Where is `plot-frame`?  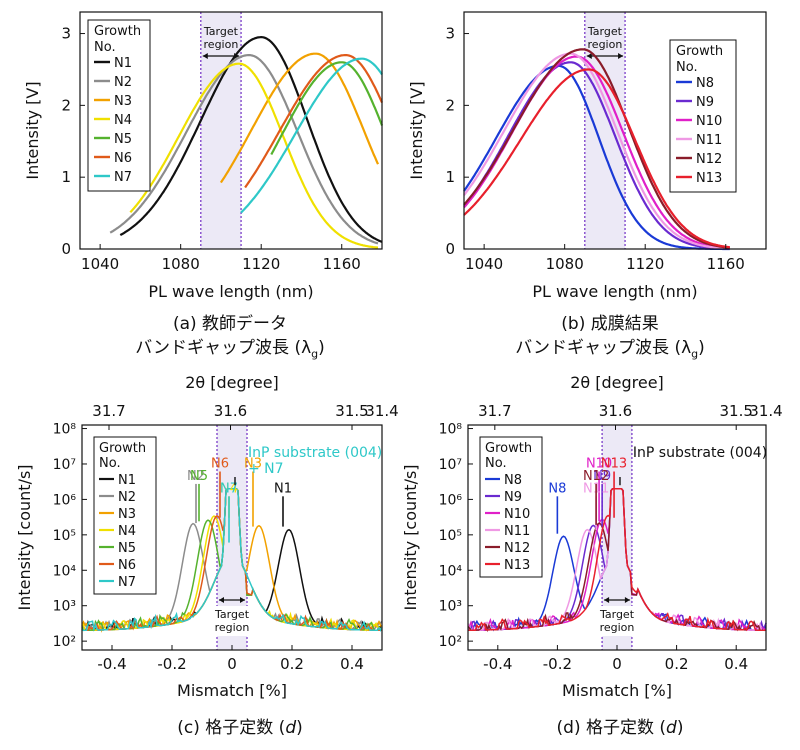 plot-frame is located at coordinates (615, 130).